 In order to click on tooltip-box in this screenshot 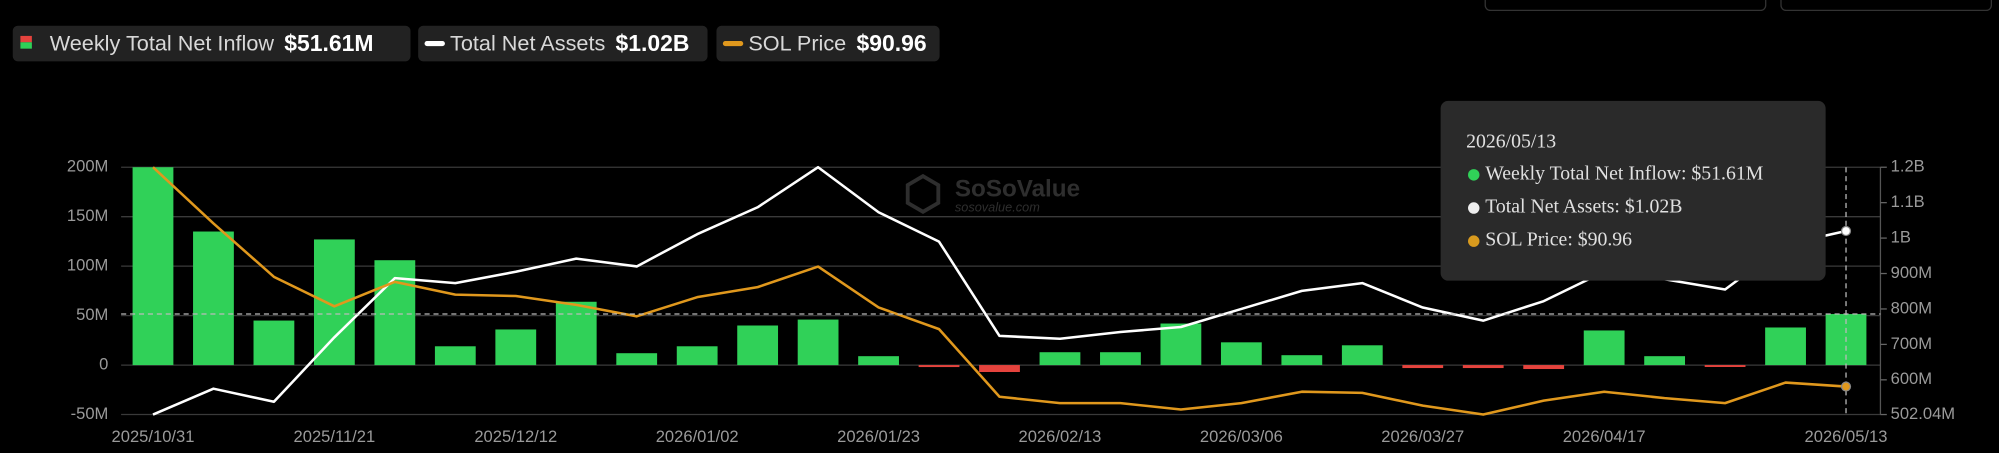, I will do `click(1633, 190)`.